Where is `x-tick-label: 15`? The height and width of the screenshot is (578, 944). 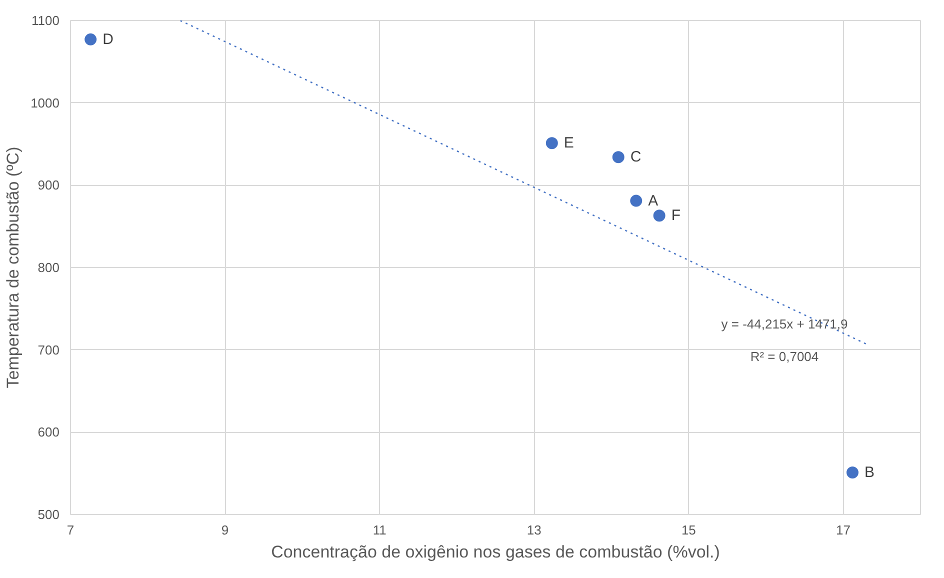 x-tick-label: 15 is located at coordinates (688, 530).